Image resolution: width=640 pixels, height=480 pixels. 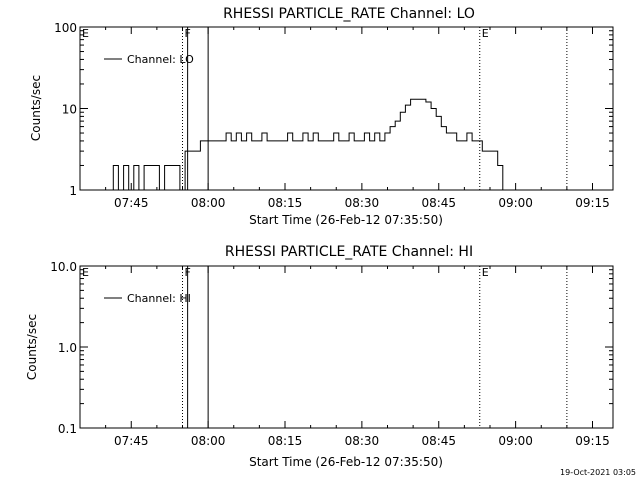 What do you see at coordinates (67, 348) in the screenshot?
I see `y-tick-label: 1.0` at bounding box center [67, 348].